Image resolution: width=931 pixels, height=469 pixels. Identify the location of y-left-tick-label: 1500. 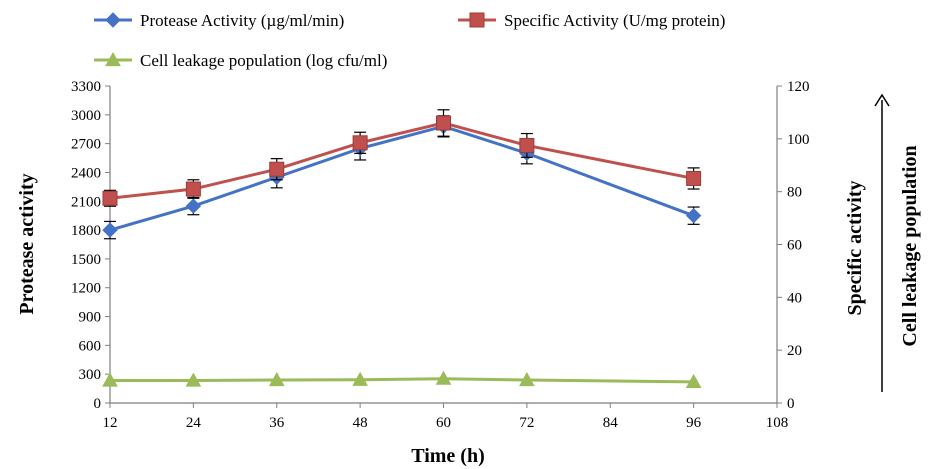
(86, 260).